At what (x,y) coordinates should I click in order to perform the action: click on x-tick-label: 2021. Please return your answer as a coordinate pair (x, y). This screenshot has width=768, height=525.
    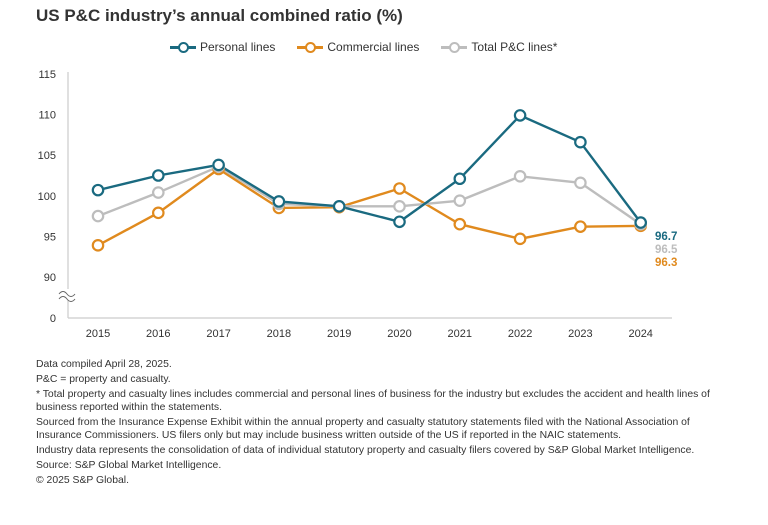
    Looking at the image, I should click on (460, 334).